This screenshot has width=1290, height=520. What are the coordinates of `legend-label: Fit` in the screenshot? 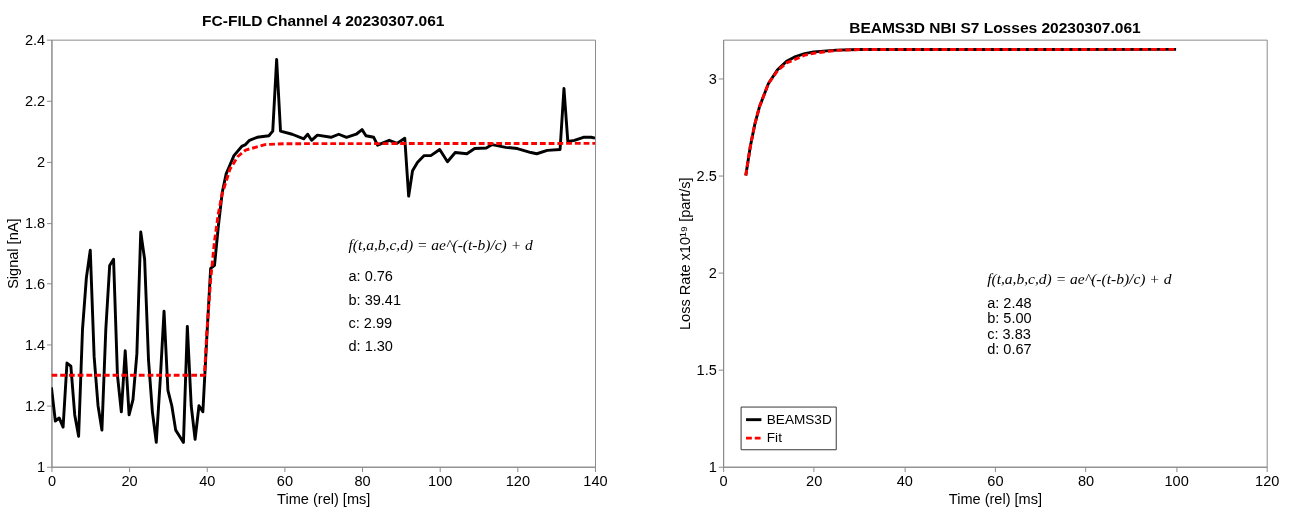 It's located at (774, 437).